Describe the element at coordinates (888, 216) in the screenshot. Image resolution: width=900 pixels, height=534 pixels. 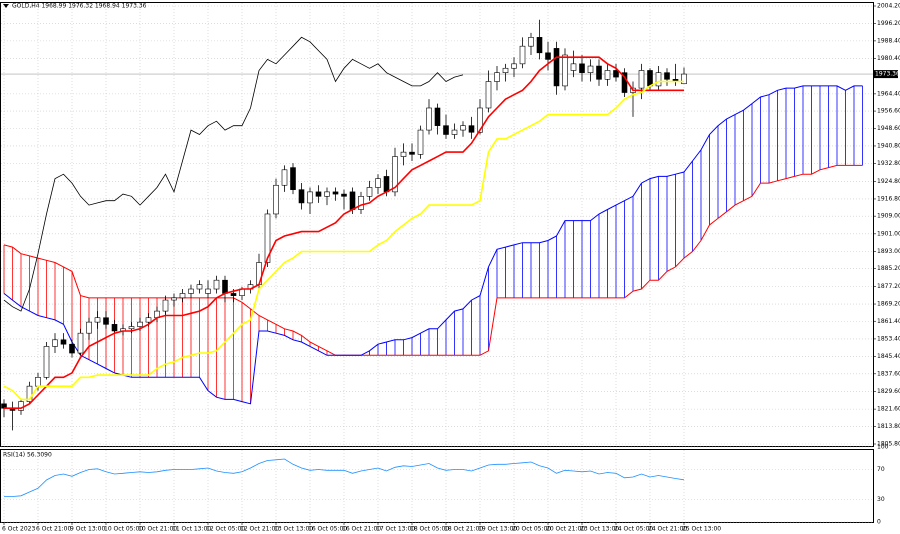
I see `y-tick-label: 1909.00` at that location.